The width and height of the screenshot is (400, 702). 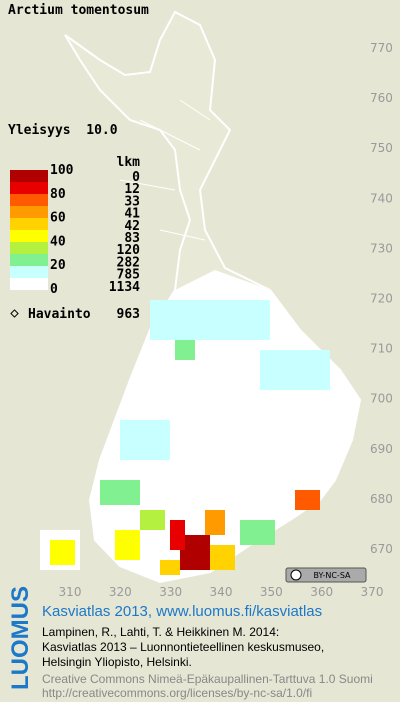 I want to click on x-grid-label: 330, so click(x=170, y=592).